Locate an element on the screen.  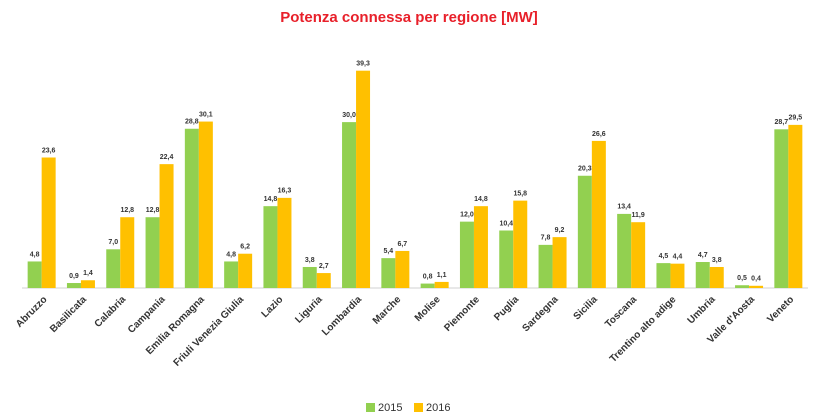
x-tick-label: Sicilia is located at coordinates (586, 308).